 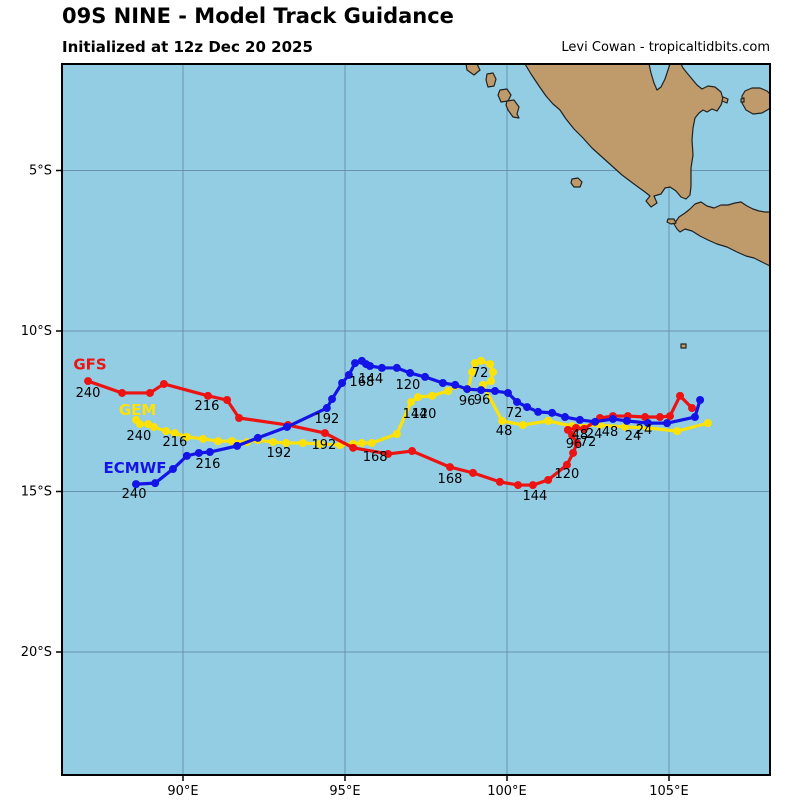 I want to click on track-line-ecmwf, so click(x=418, y=422).